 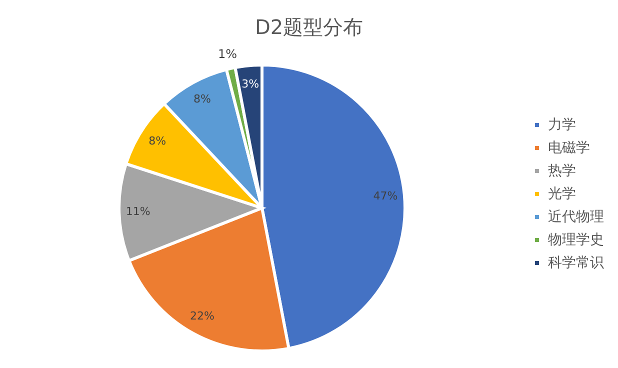 What do you see at coordinates (562, 194) in the screenshot?
I see `legend-label: 光学` at bounding box center [562, 194].